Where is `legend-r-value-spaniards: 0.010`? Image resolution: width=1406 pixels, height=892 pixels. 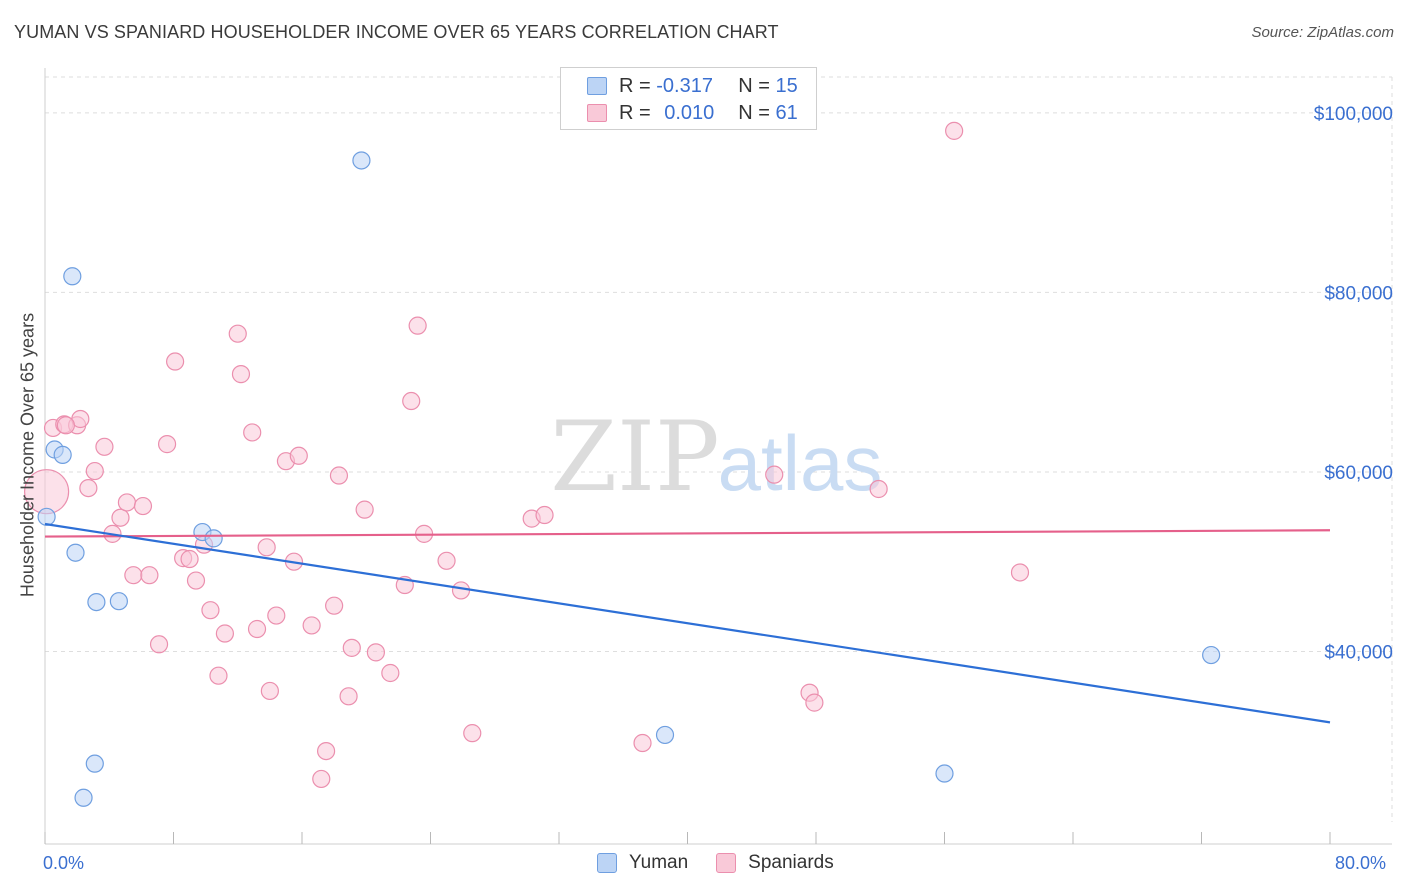
legend-r-value-spaniards: 0.010 is located at coordinates (689, 112).